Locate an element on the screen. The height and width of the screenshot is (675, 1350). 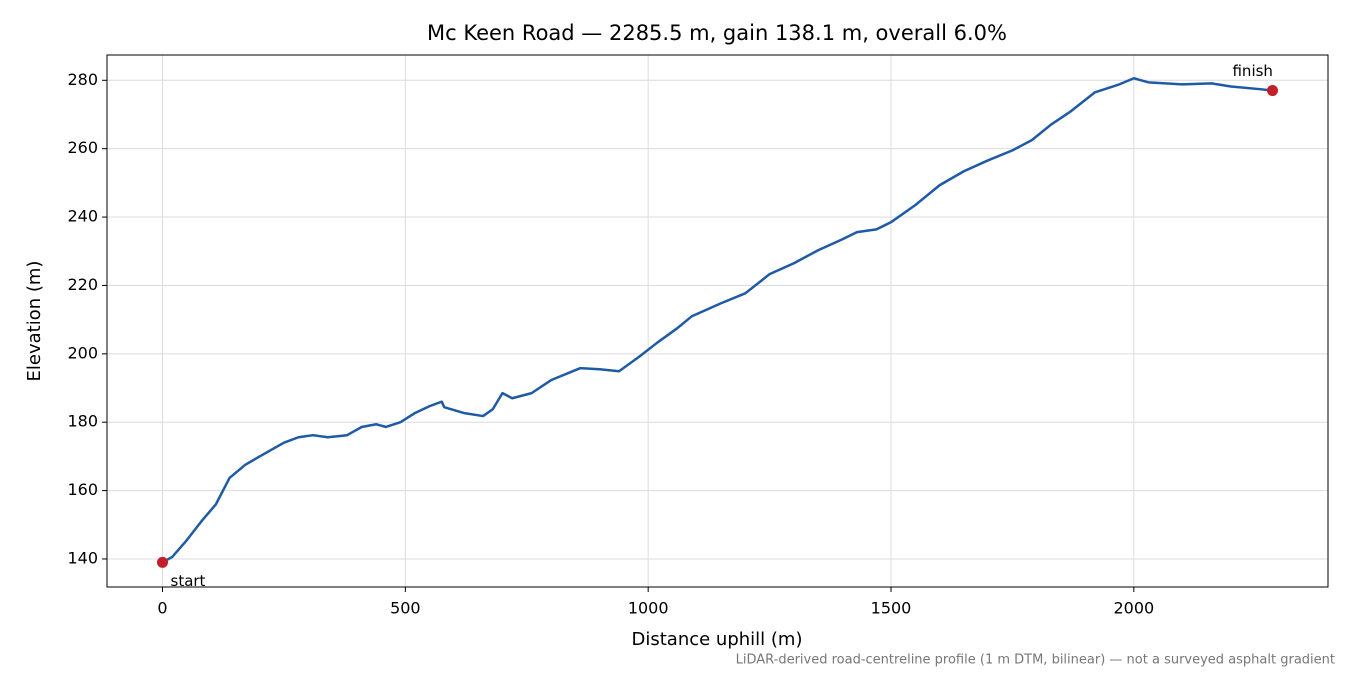
y-tick-label: 140 is located at coordinates (82, 557).